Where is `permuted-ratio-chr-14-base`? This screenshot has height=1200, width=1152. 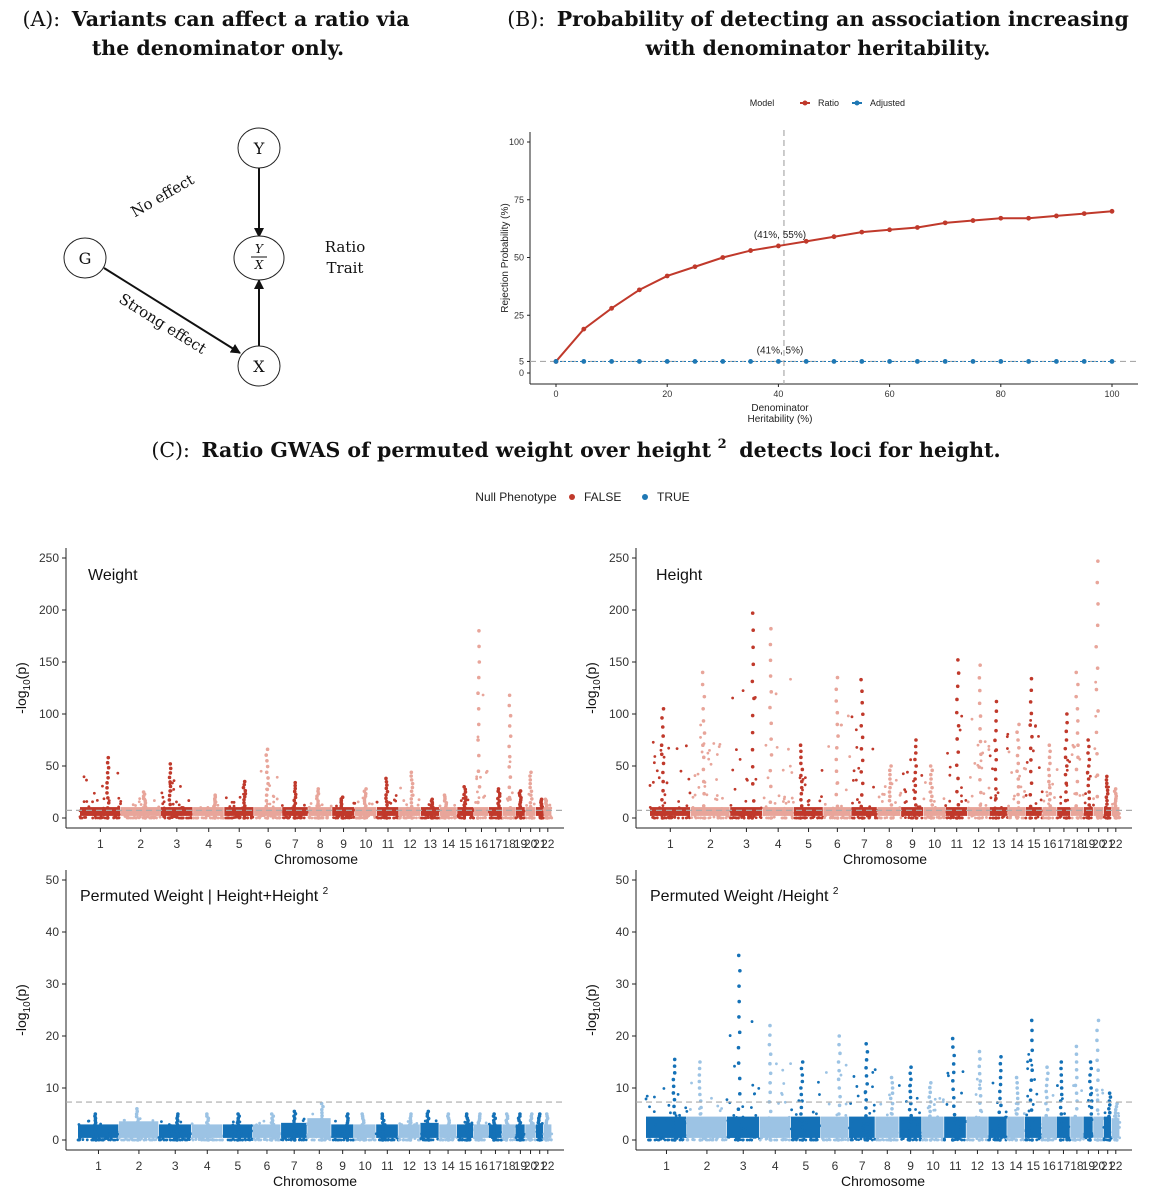
permuted-ratio-chr-14-base is located at coordinates (1016, 1127).